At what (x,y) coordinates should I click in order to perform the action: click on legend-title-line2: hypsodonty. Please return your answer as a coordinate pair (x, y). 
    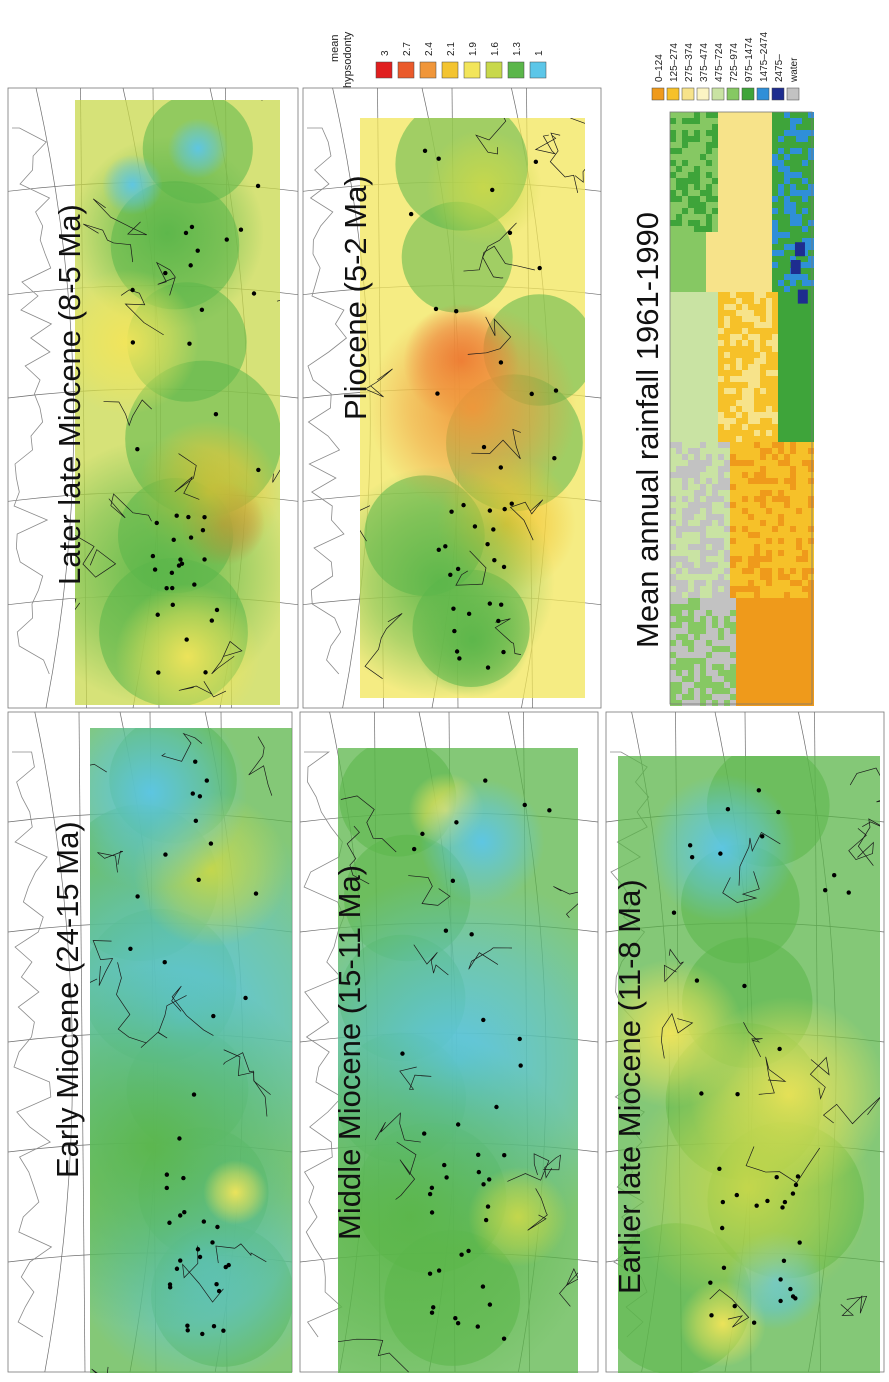
    Looking at the image, I should click on (348, 59).